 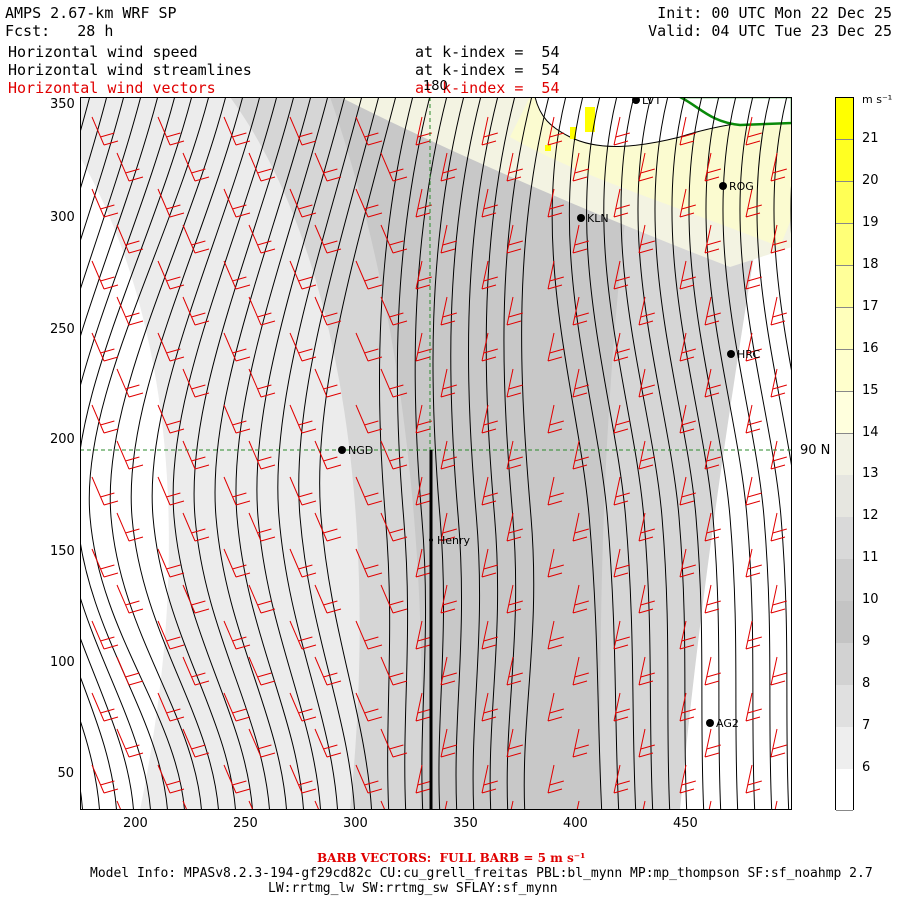 What do you see at coordinates (770, 31) in the screenshot?
I see `valid-time: Valid: 04 UTC Tue 23 Dec 25` at bounding box center [770, 31].